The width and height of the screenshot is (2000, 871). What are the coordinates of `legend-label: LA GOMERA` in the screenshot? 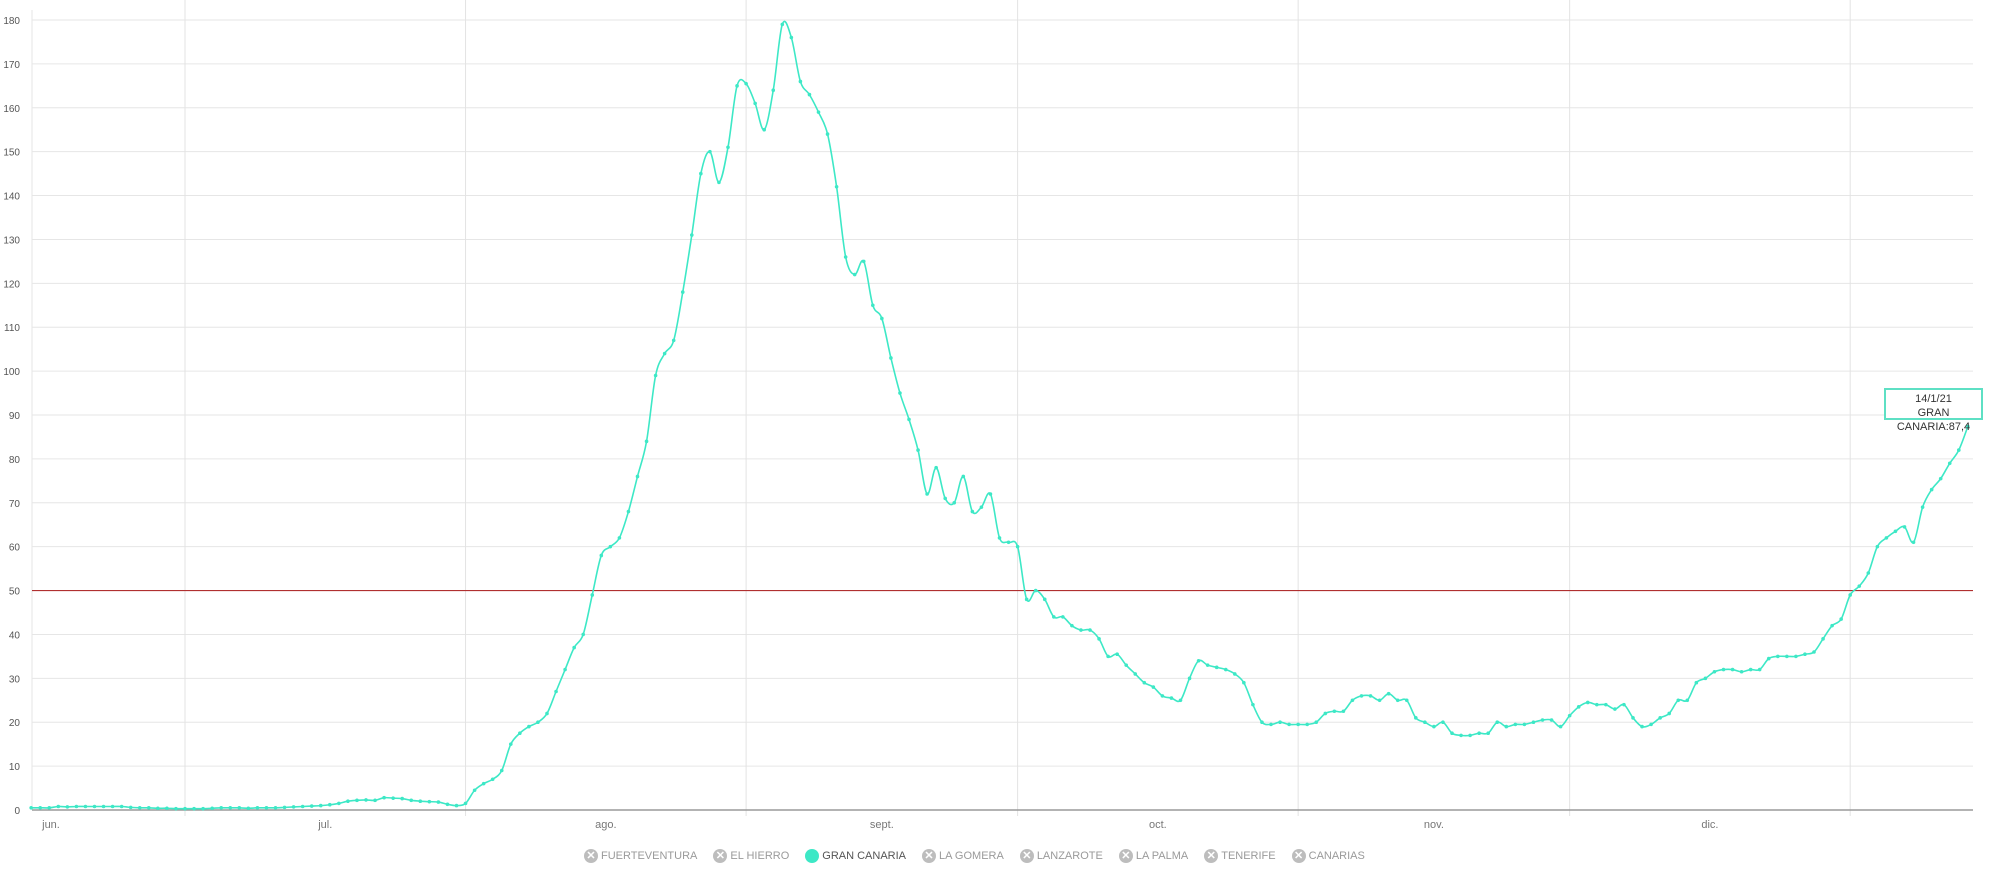 It's located at (971, 856).